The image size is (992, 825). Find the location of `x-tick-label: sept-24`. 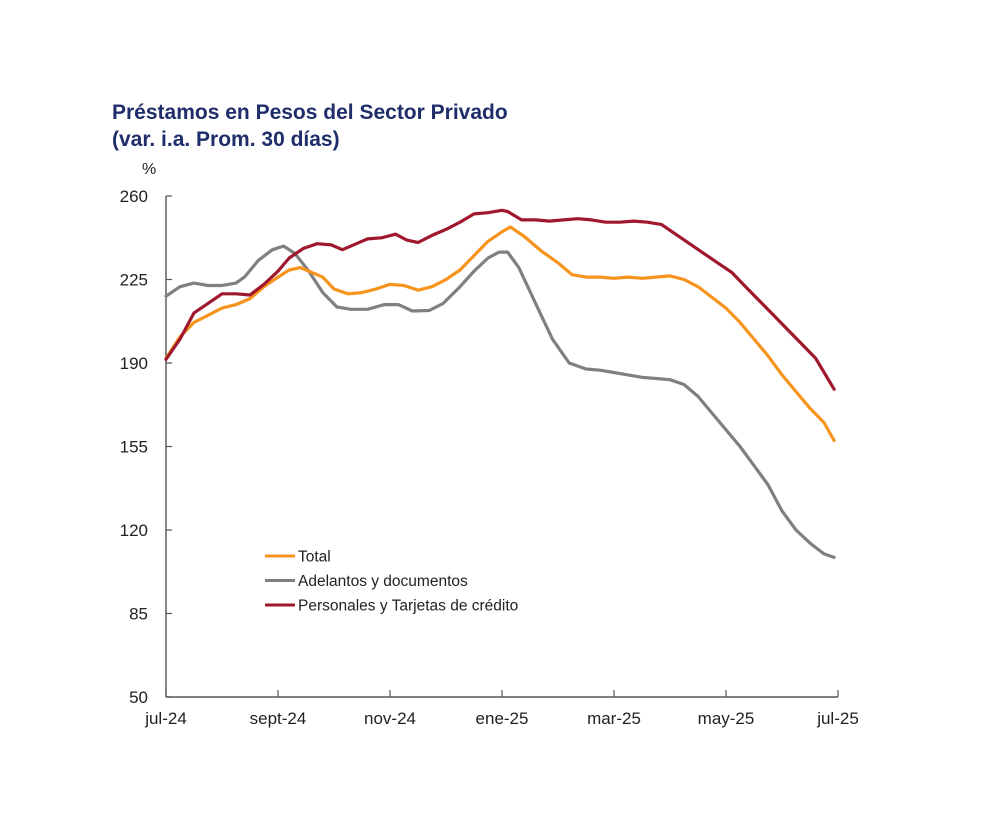

x-tick-label: sept-24 is located at coordinates (278, 718).